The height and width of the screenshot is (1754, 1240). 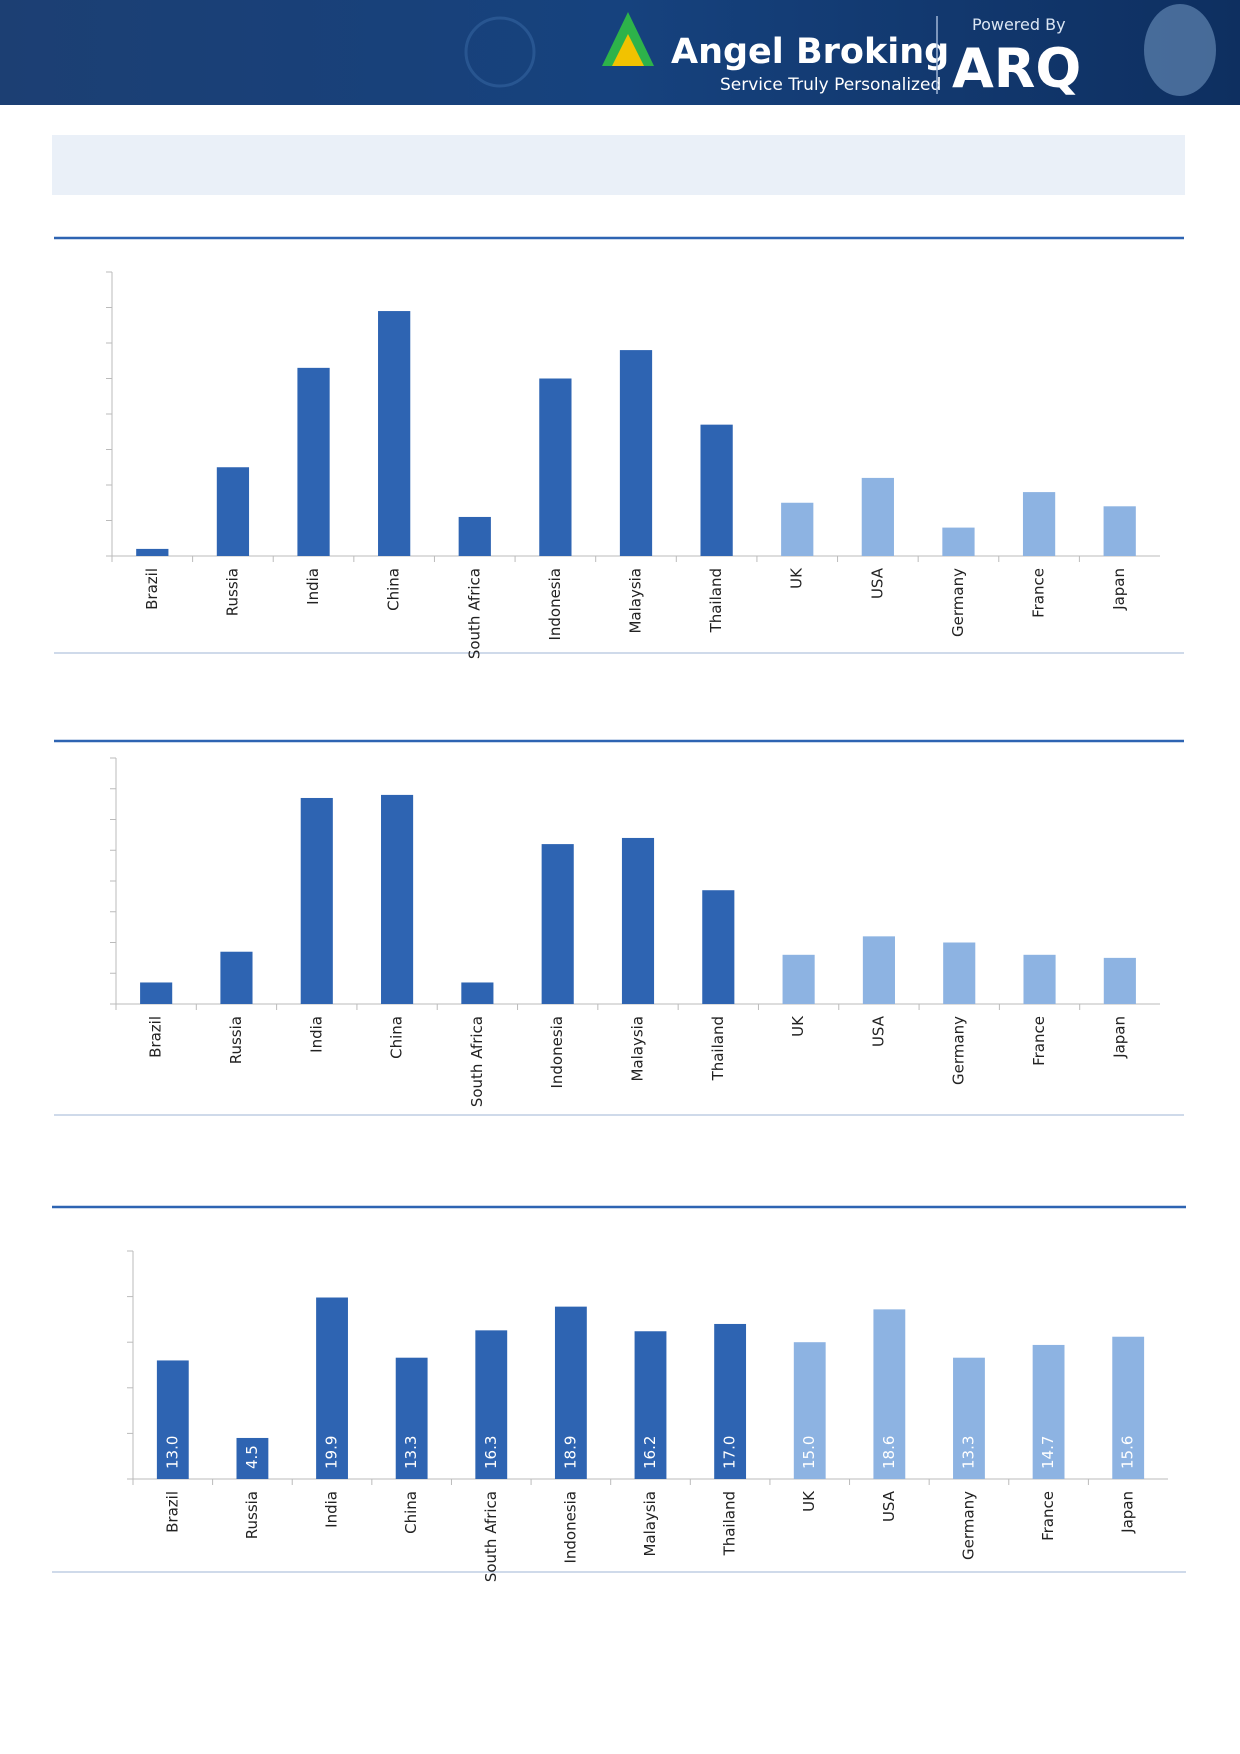 What do you see at coordinates (810, 52) in the screenshot?
I see `brand-name: Angel Broking` at bounding box center [810, 52].